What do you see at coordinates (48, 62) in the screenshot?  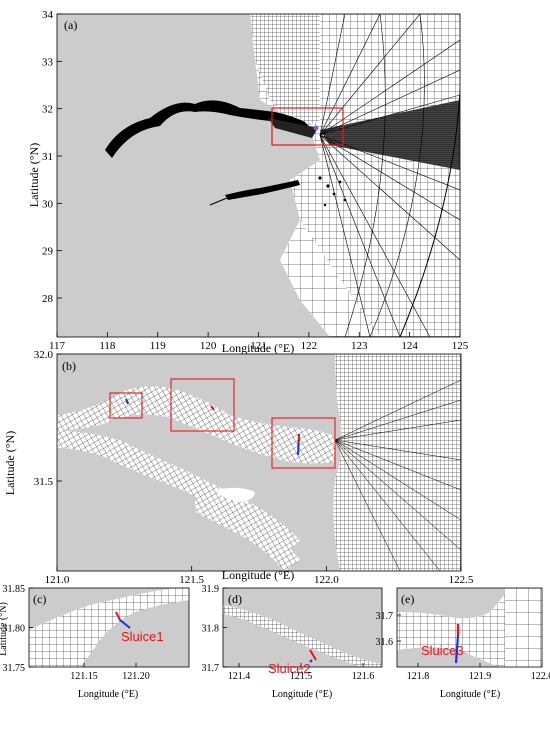 I see `tick-label: 33` at bounding box center [48, 62].